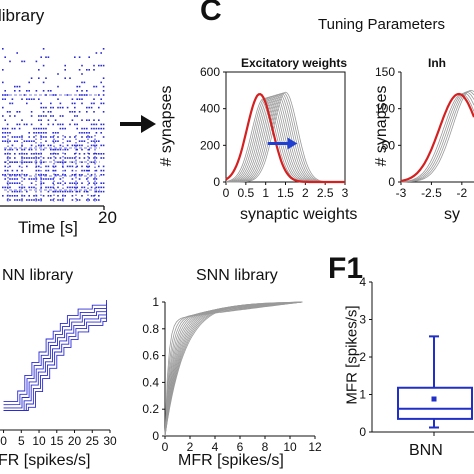 The height and width of the screenshot is (474, 474). What do you see at coordinates (245, 193) in the screenshot?
I see `exc-xtick-label: 0.5` at bounding box center [245, 193].